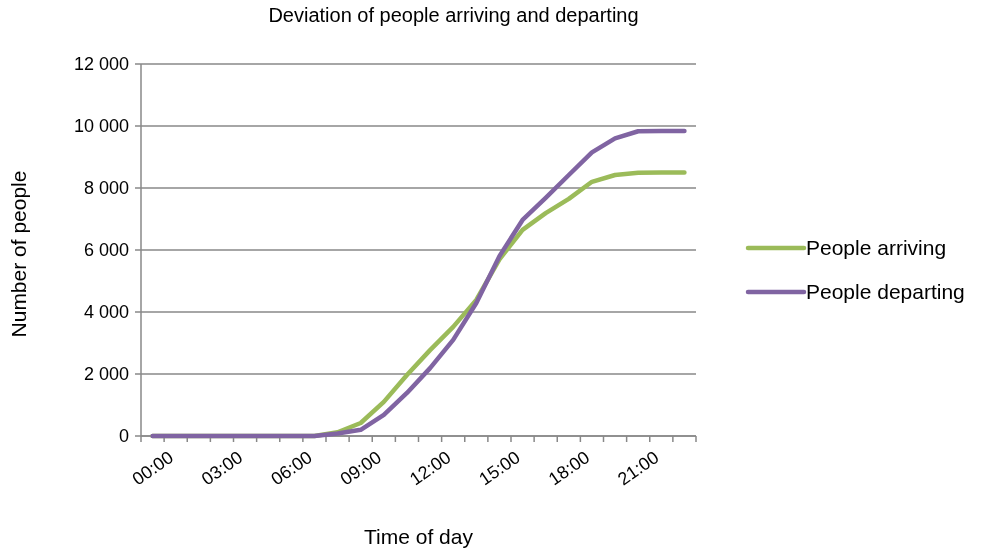 The image size is (1007, 556). Describe the element at coordinates (106, 250) in the screenshot. I see `y-tick-label: 6 000` at that location.